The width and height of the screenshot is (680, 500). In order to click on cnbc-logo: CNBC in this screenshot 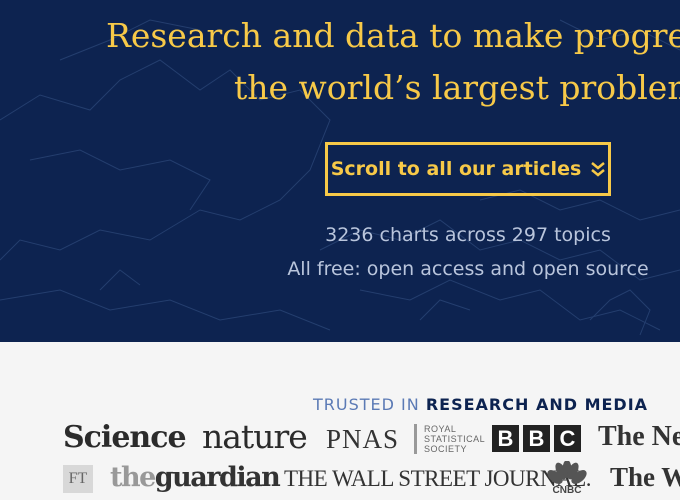, I will do `click(567, 479)`.